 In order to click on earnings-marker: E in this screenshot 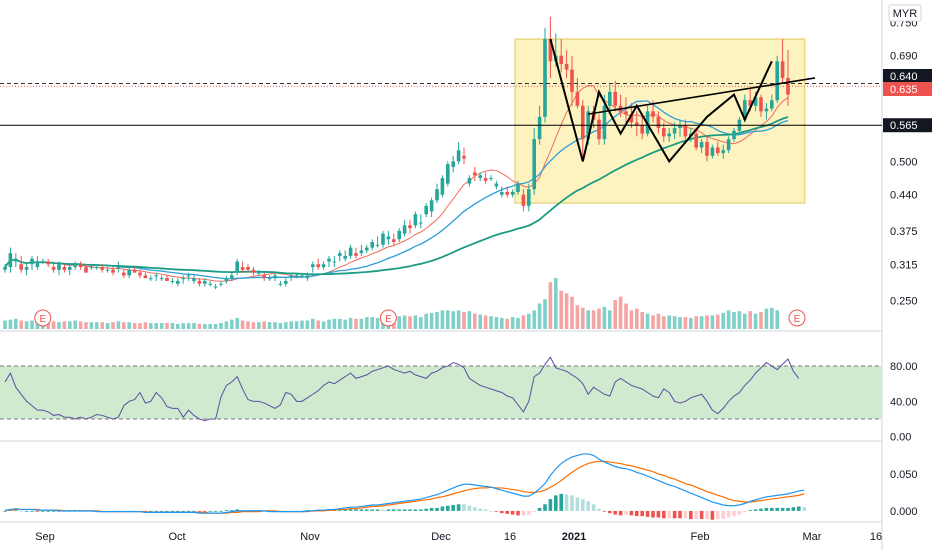, I will do `click(43, 318)`.